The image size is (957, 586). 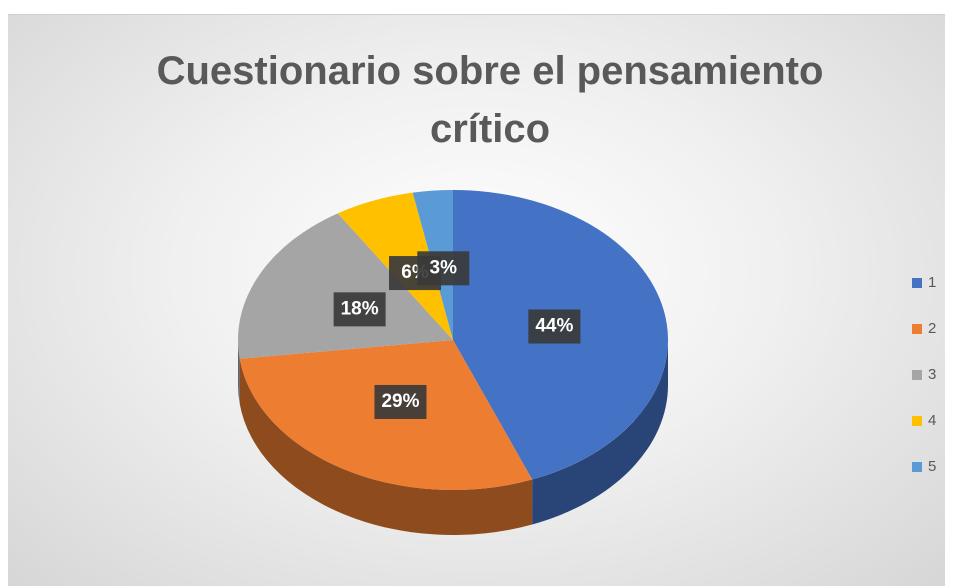 What do you see at coordinates (932, 374) in the screenshot?
I see `legend-label: 3` at bounding box center [932, 374].